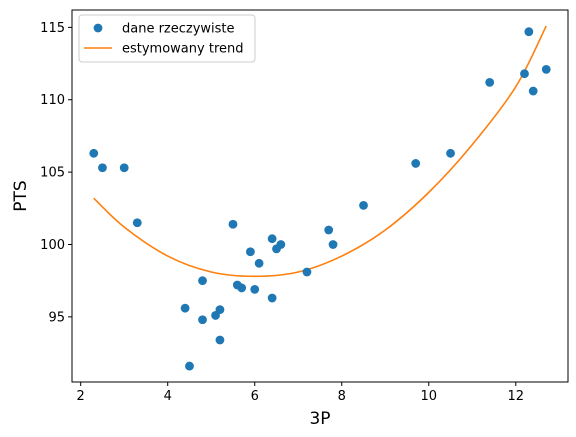 The image size is (576, 437). I want to click on x-tick-label: 6, so click(255, 396).